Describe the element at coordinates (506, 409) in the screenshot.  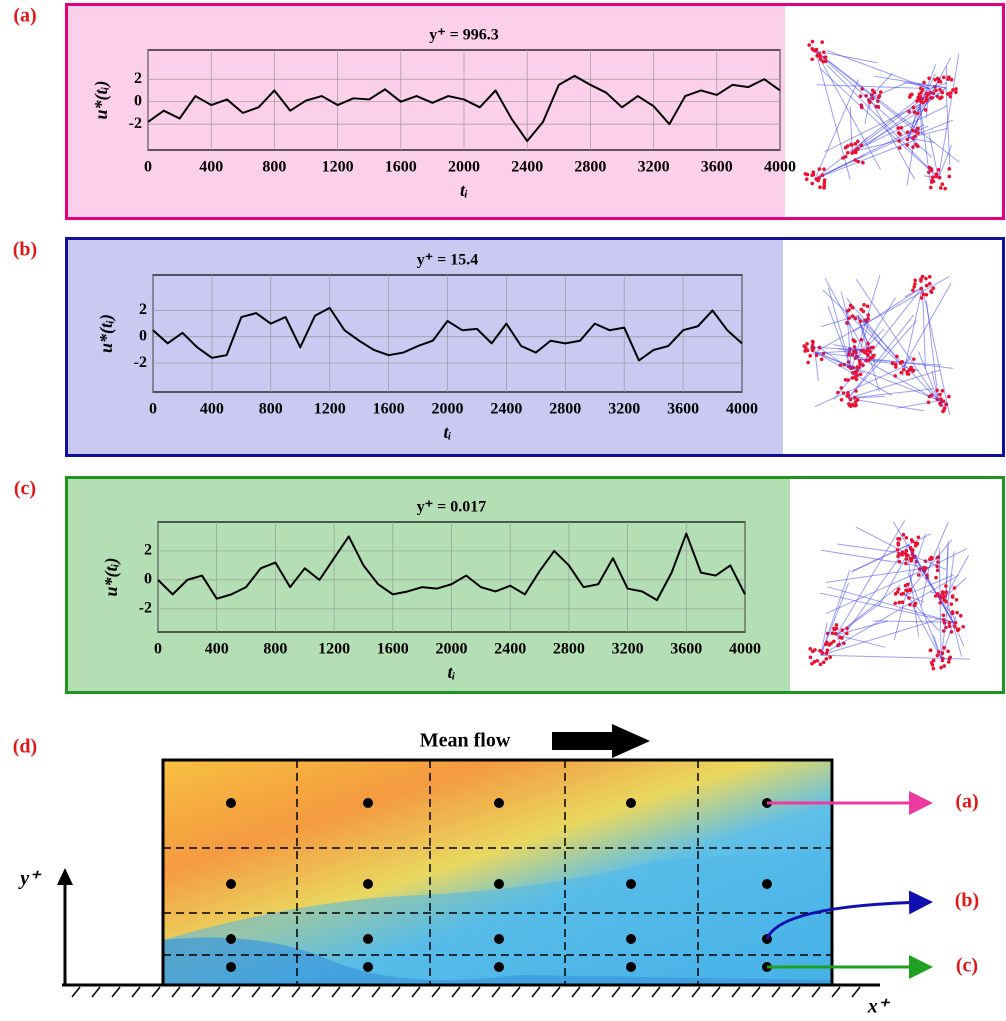
I see `x-tick-label: 2400` at that location.